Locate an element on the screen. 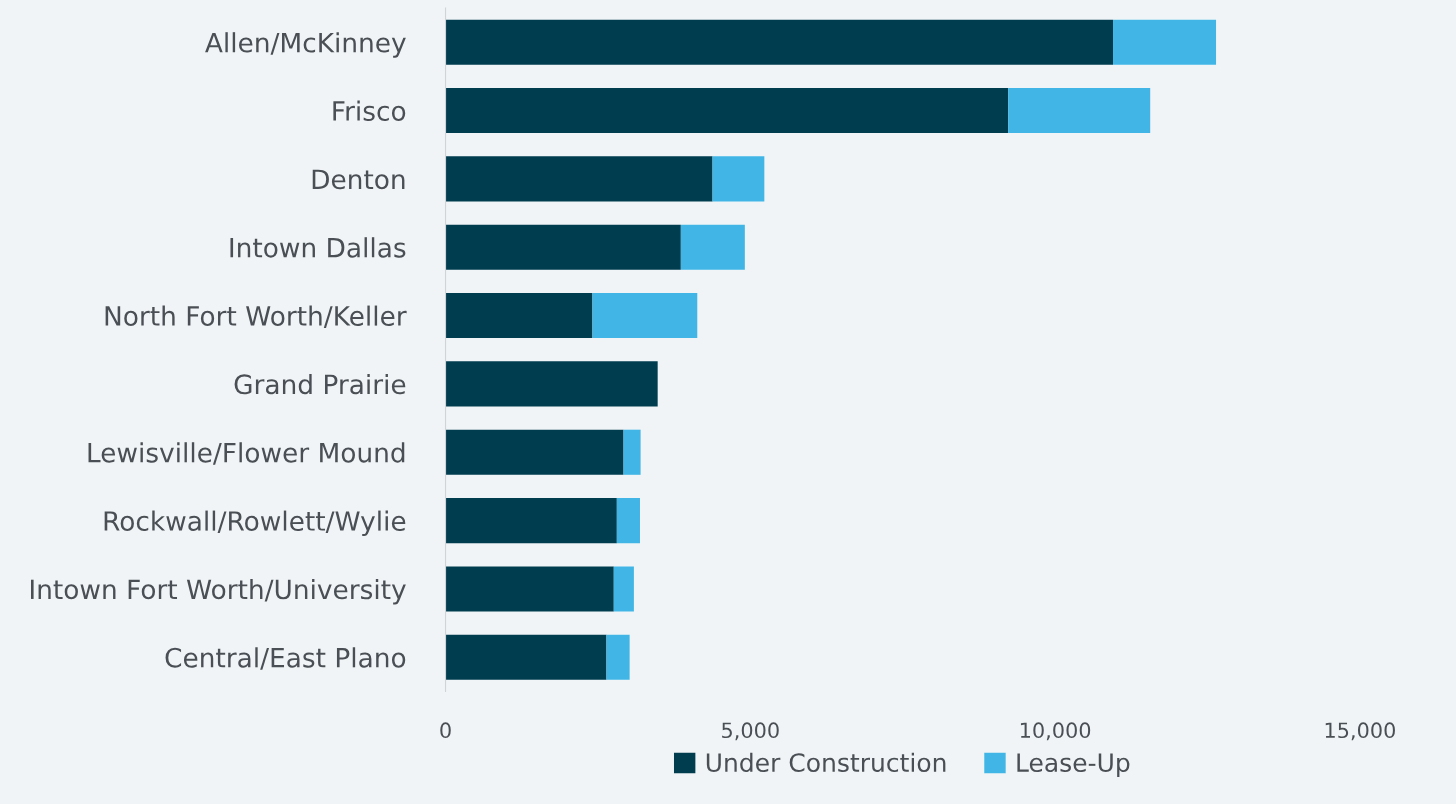 The height and width of the screenshot is (804, 1456). y-tick-label: Frisco is located at coordinates (369, 110).